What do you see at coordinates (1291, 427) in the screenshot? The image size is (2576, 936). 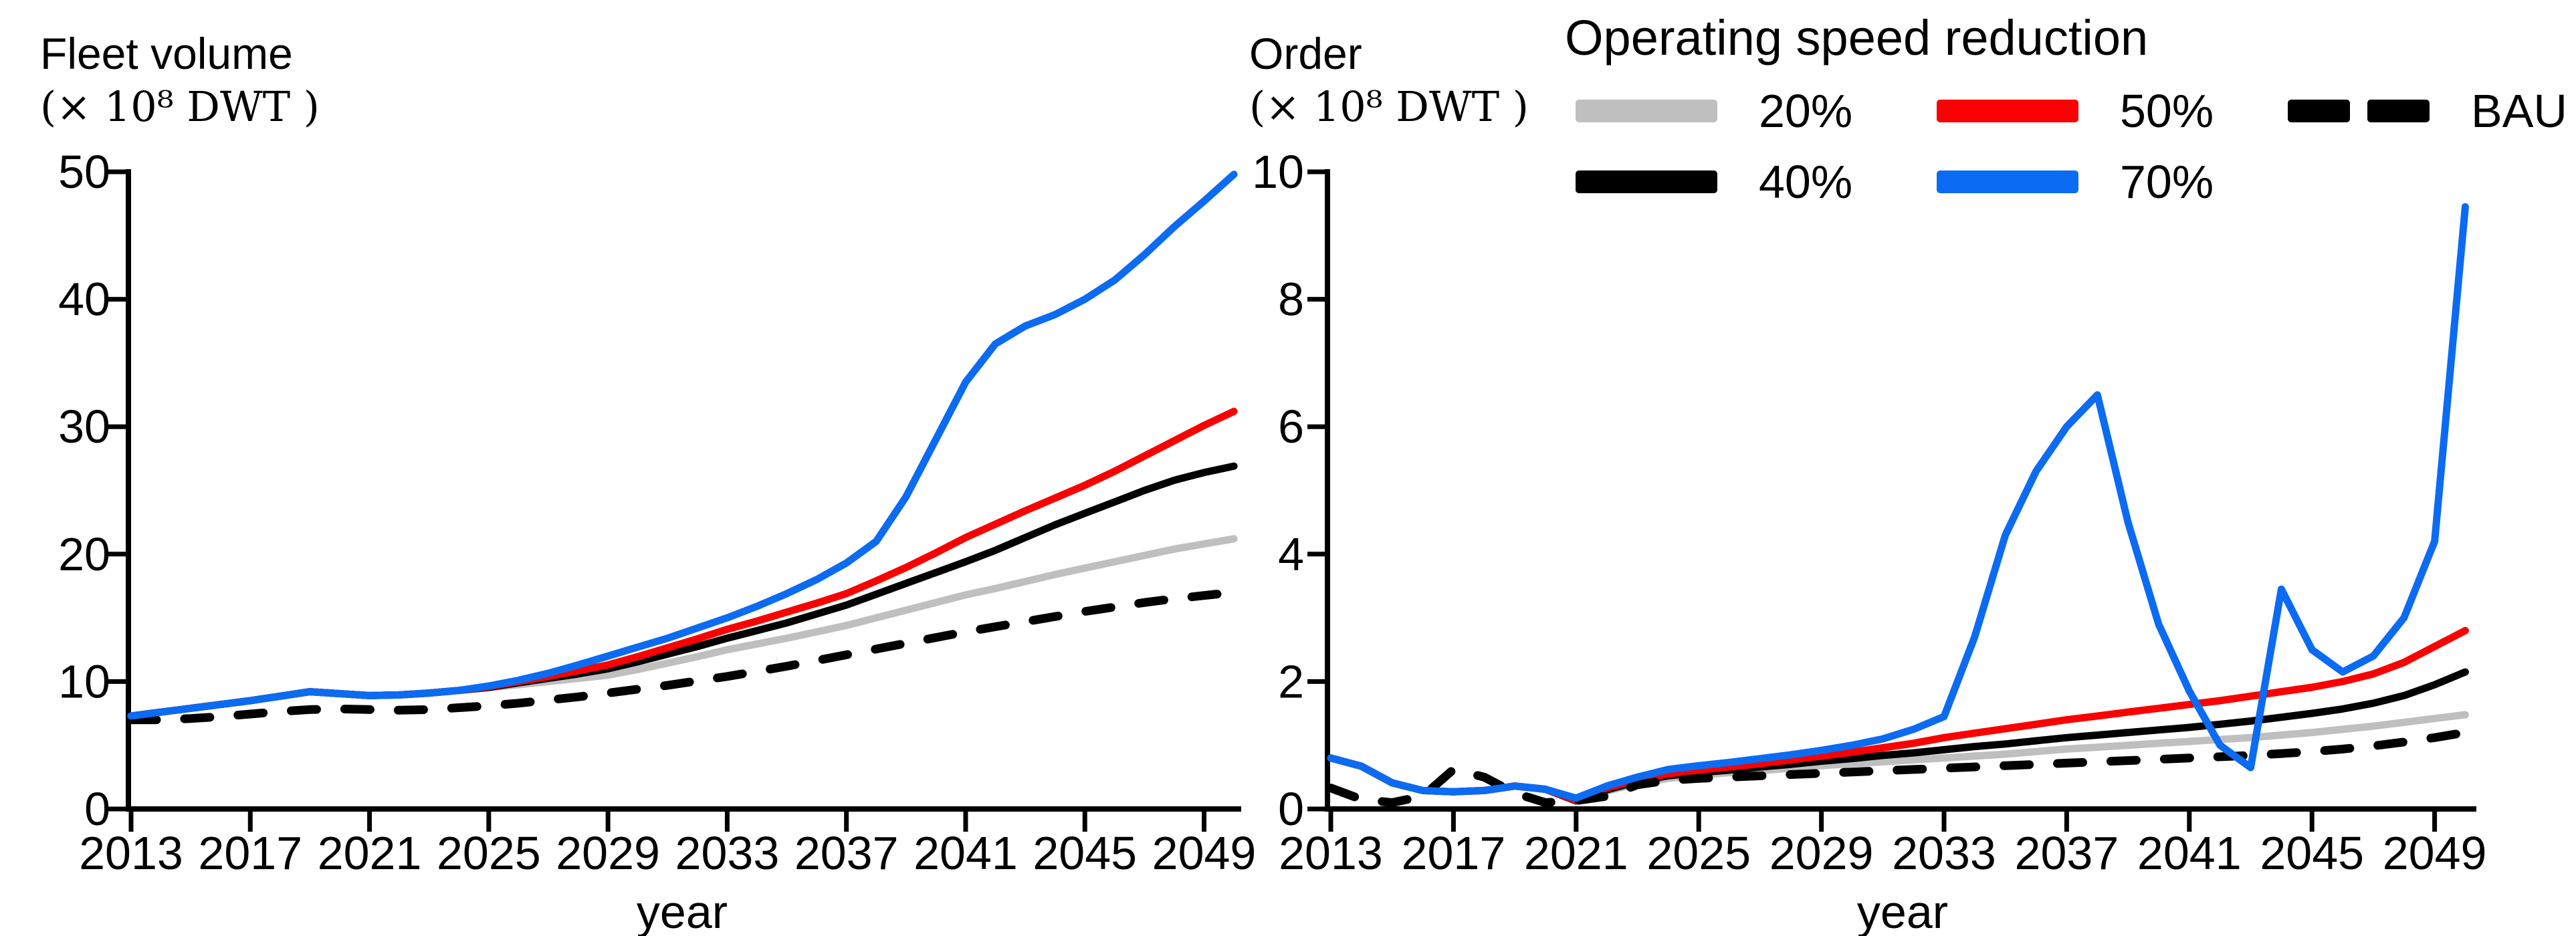 I see `order-ytick-label: 6` at bounding box center [1291, 427].